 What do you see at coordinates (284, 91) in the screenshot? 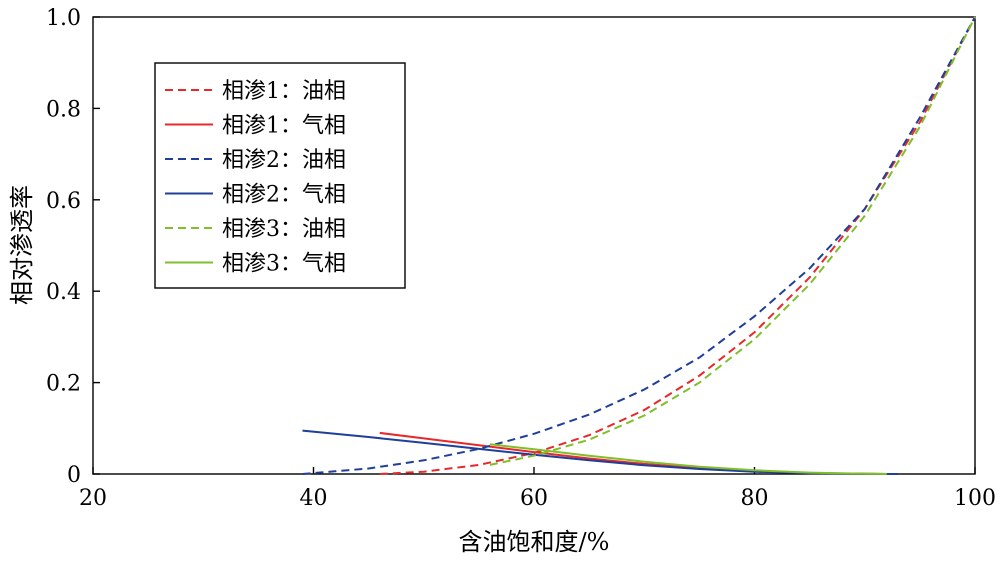
I see `legend-label-1: 相渗1：油相` at bounding box center [284, 91].